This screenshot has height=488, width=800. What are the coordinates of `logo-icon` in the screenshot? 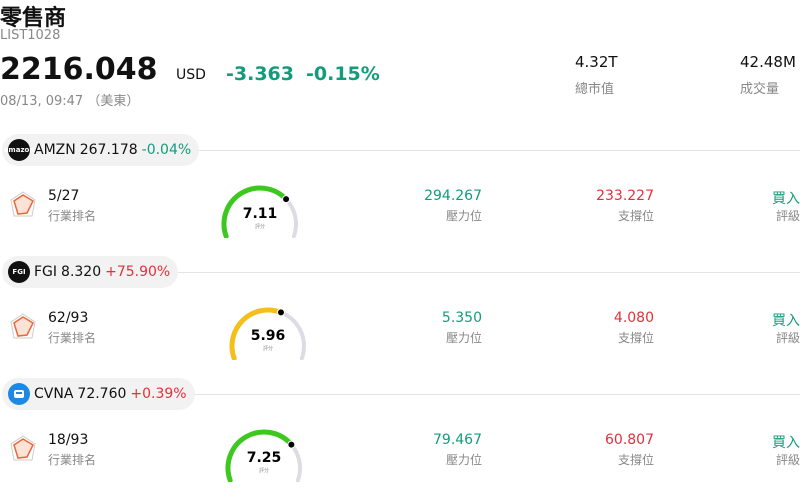 It's located at (19, 394).